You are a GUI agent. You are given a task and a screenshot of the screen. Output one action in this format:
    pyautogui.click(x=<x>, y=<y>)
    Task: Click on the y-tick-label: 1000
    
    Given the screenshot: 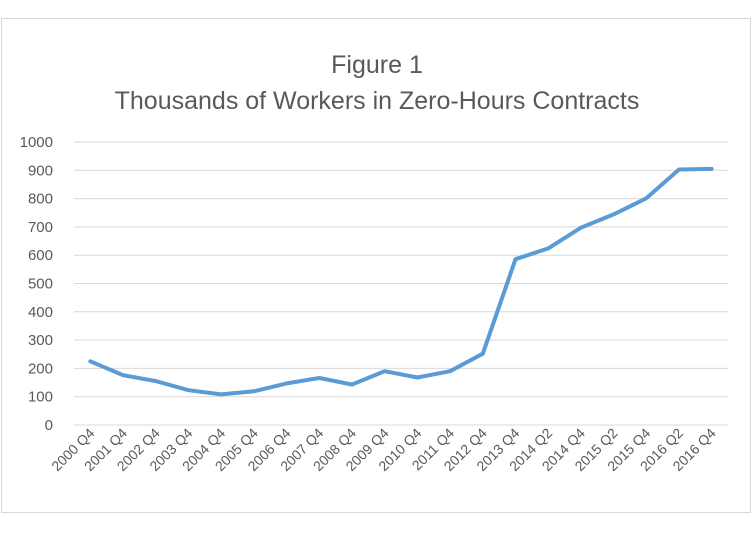 What is the action you would take?
    pyautogui.click(x=36, y=142)
    